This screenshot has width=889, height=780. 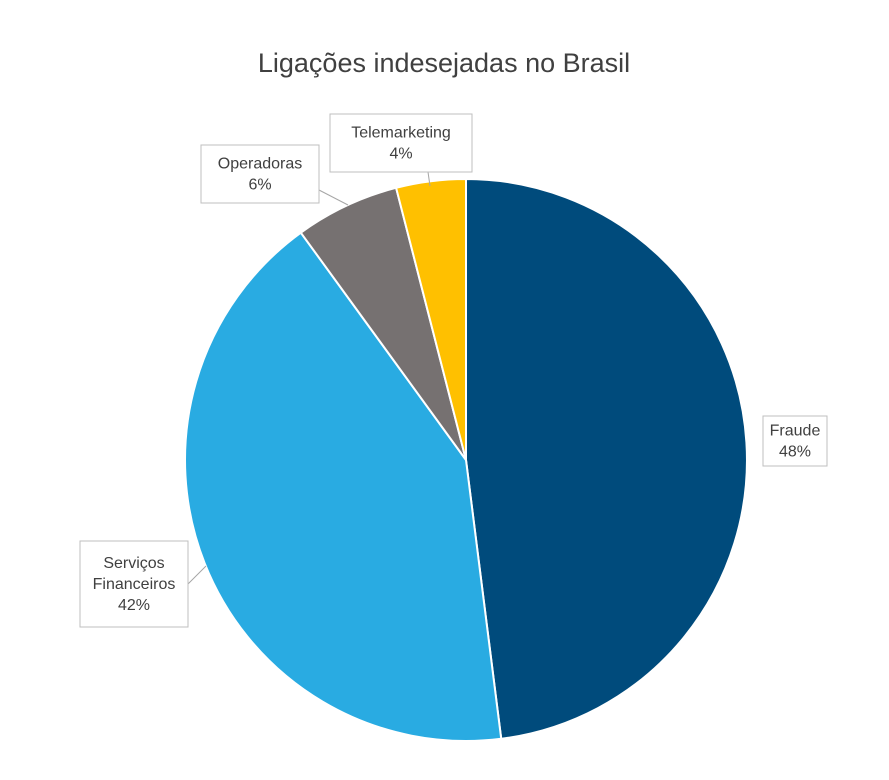 I want to click on data-label-category: Serviços, so click(x=133, y=563).